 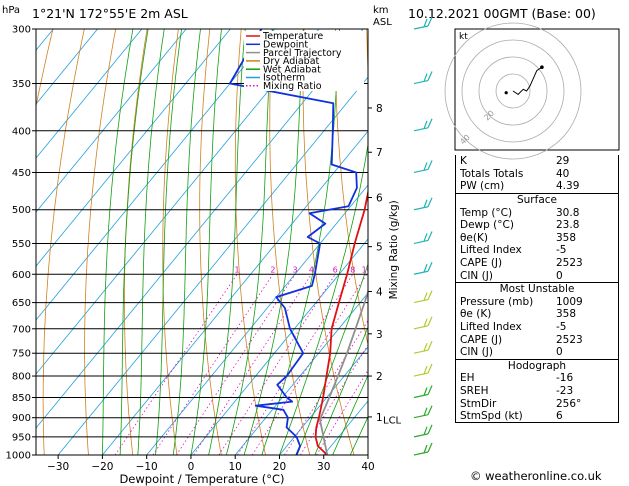 I want to click on section-header-row: Most Unstable, so click(x=537, y=288).